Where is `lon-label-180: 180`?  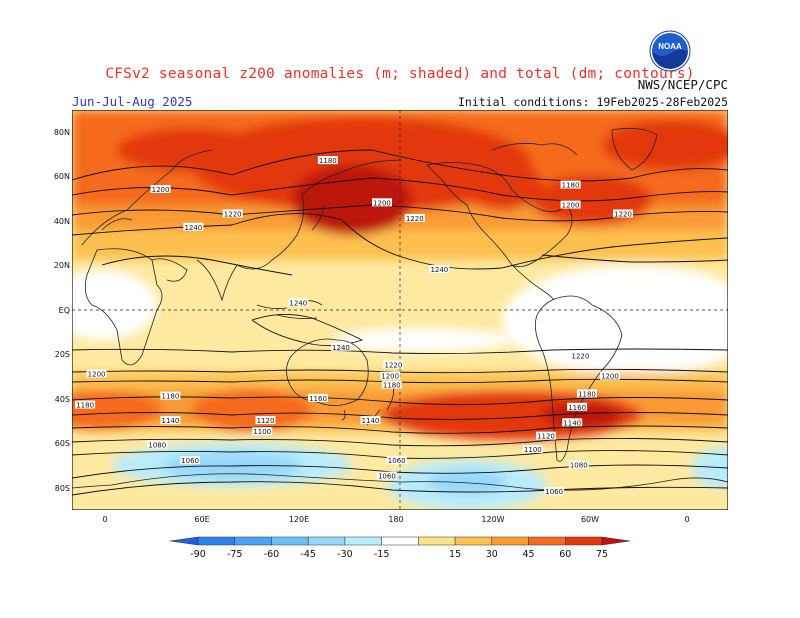
lon-label-180: 180 is located at coordinates (396, 519).